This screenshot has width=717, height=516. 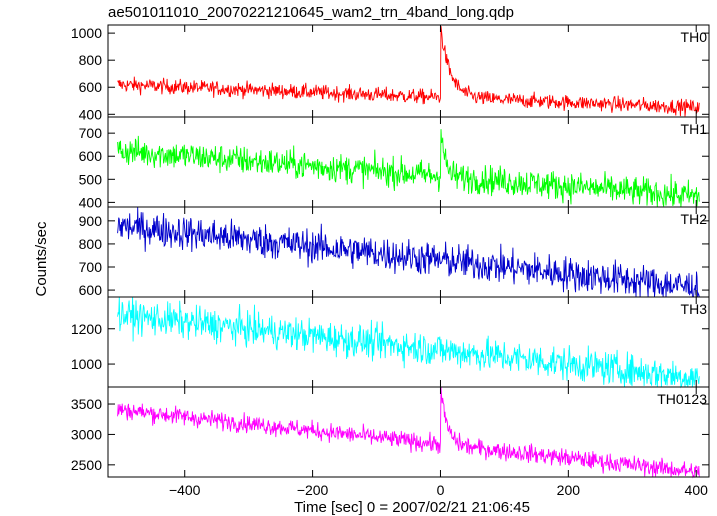 What do you see at coordinates (313, 490) in the screenshot?
I see `x-tick-label: −200` at bounding box center [313, 490].